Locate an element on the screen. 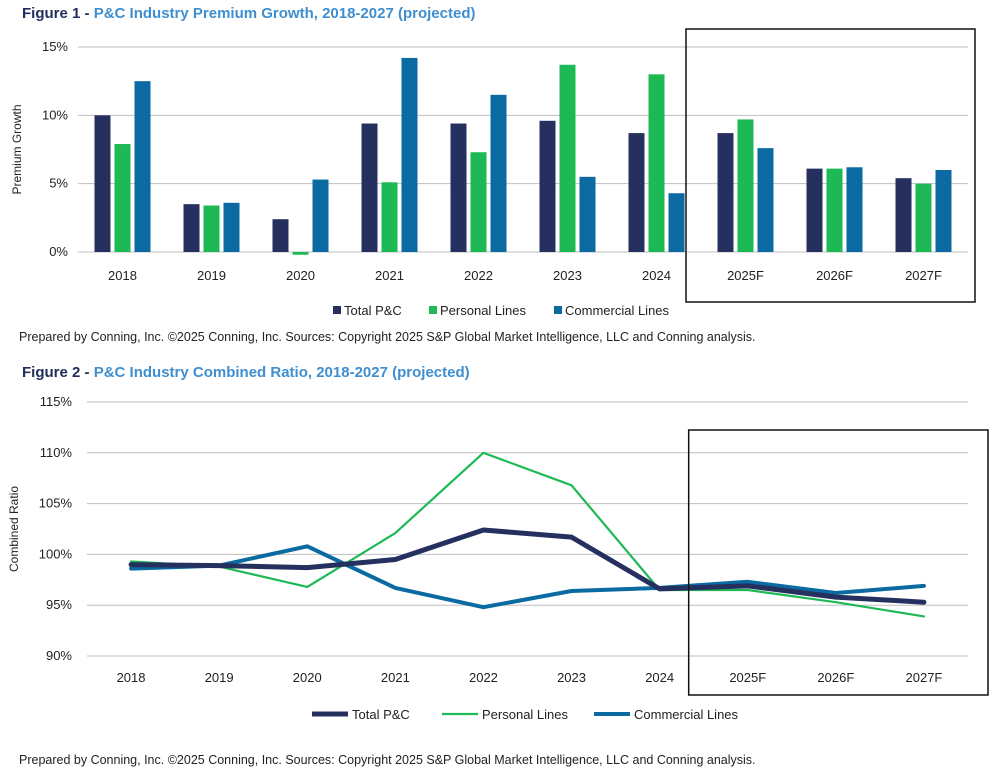  y-tick-label: 110% is located at coordinates (56, 452).